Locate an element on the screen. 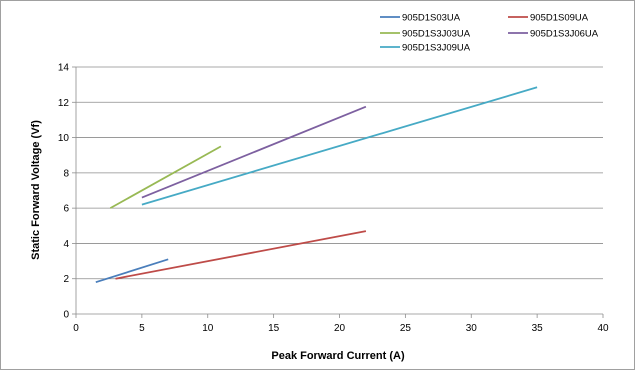 The height and width of the screenshot is (370, 635). y-axis-title: Static Forward Voltage (Vf) is located at coordinates (36, 190).